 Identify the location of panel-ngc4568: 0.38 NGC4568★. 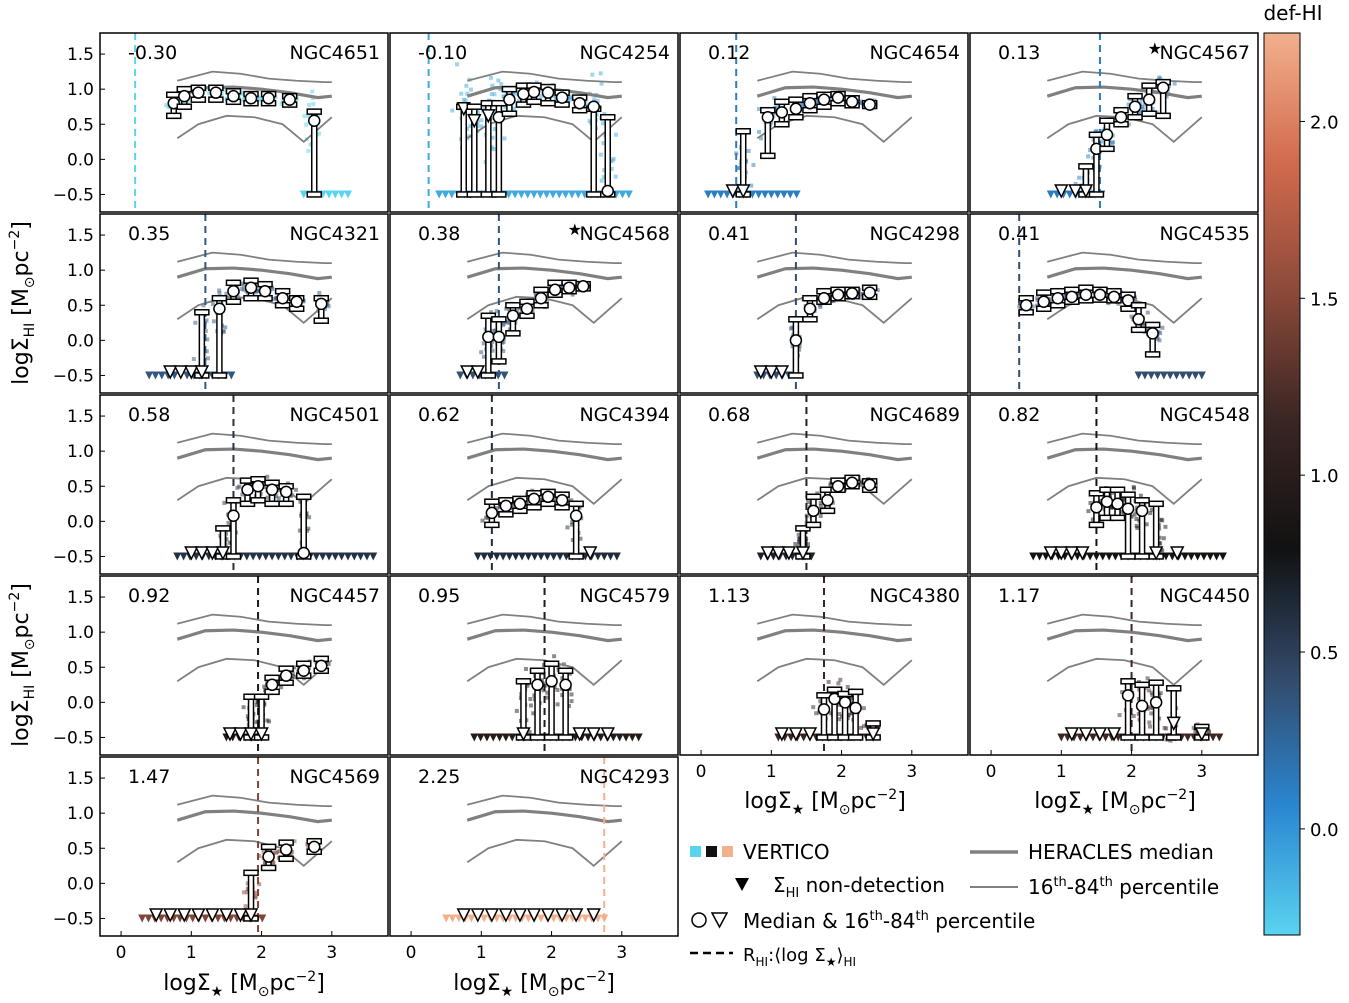
(534, 303).